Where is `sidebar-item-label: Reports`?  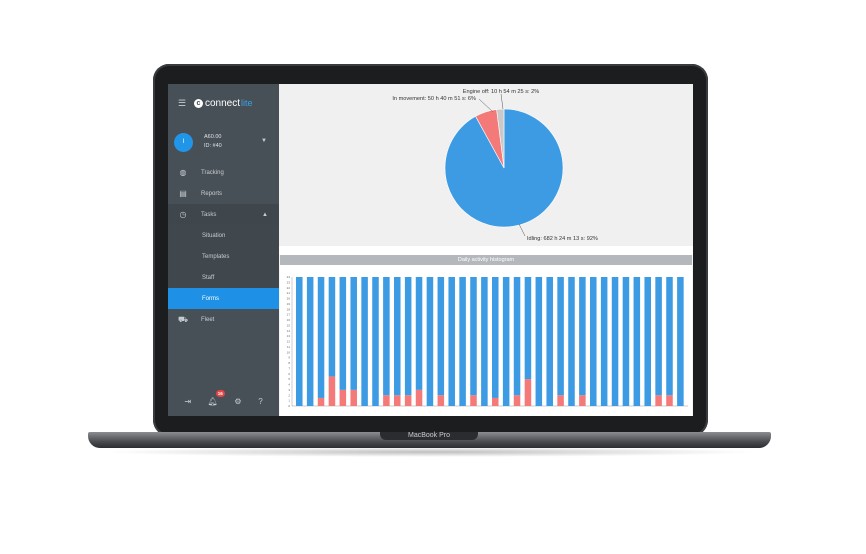
sidebar-item-label: Reports is located at coordinates (212, 193).